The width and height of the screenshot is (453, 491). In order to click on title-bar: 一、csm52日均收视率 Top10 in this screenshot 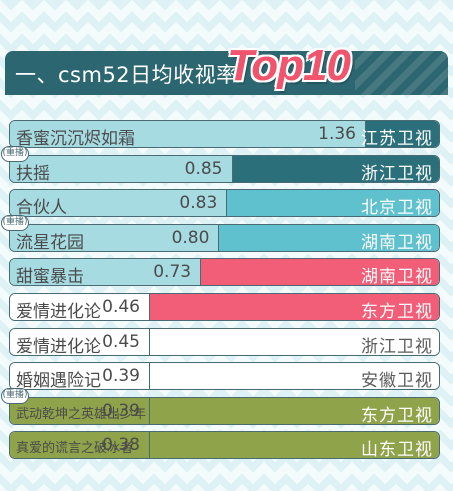, I will do `click(226, 68)`.